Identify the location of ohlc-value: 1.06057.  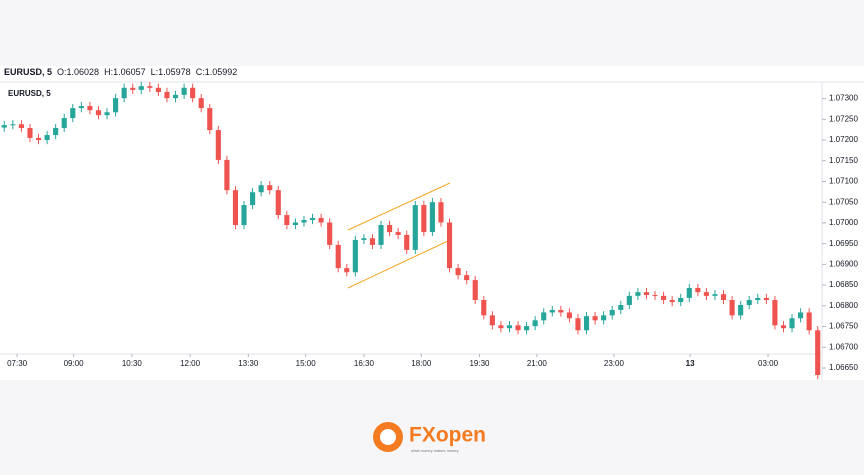
(129, 72).